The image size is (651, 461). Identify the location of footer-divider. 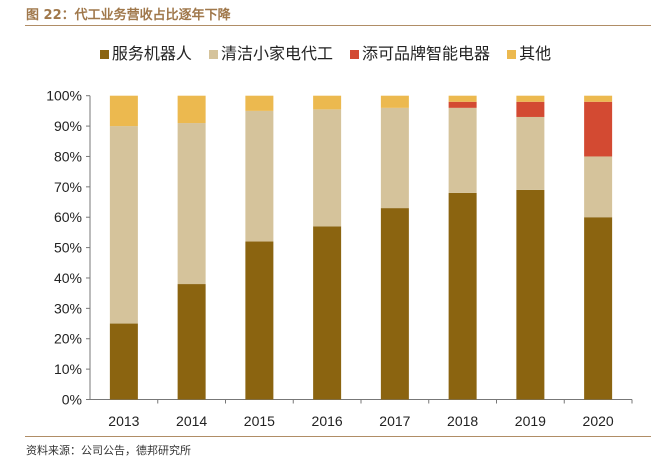
(338, 436).